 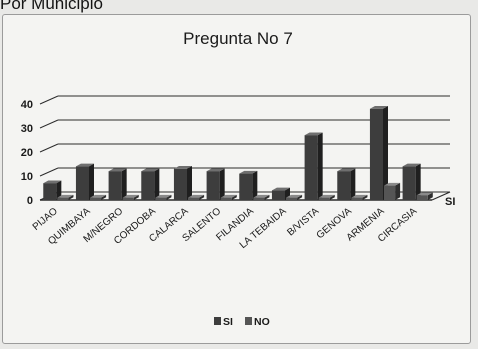 I want to click on legend-swatch-no, so click(x=248, y=321).